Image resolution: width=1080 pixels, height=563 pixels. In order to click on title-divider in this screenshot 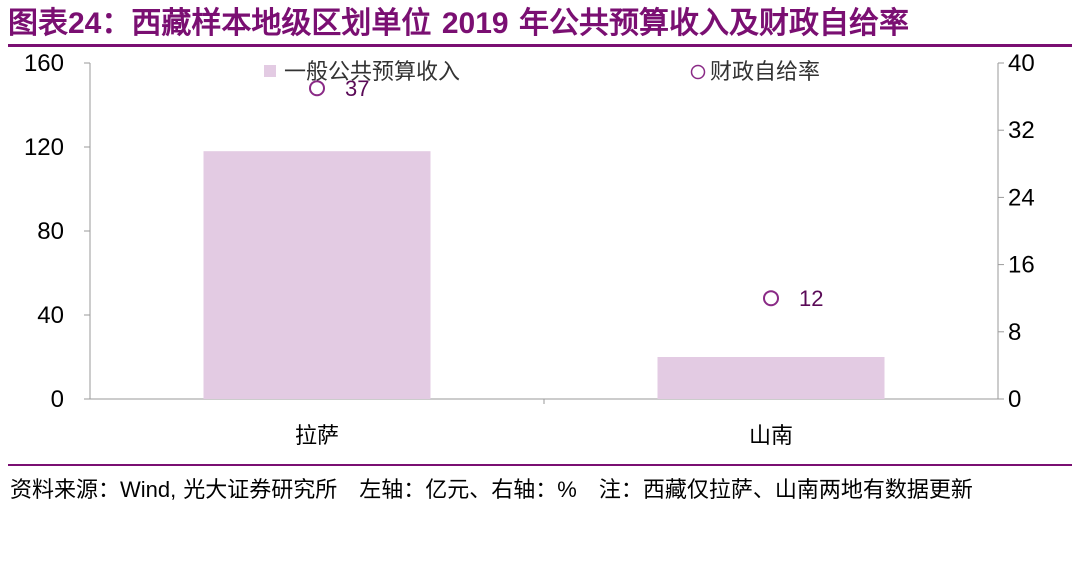, I will do `click(540, 45)`.